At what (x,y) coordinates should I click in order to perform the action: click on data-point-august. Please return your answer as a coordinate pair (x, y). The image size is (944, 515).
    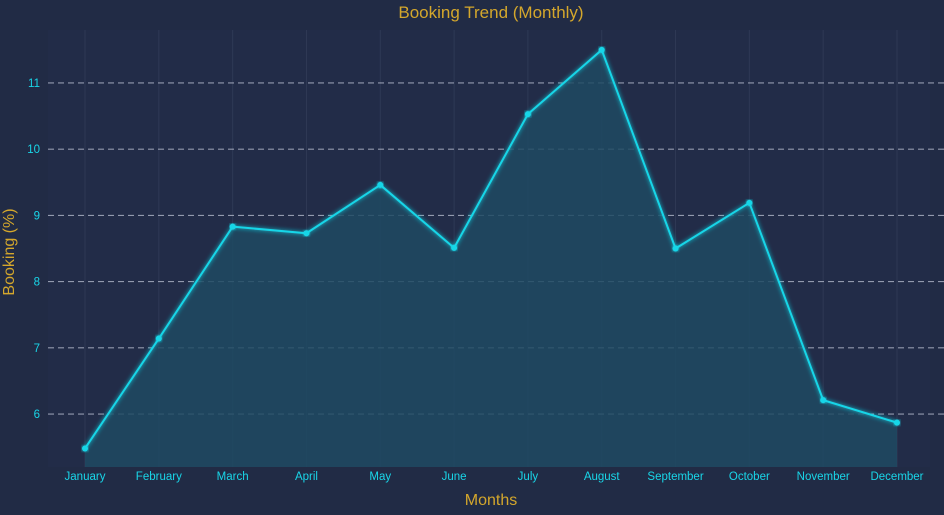
    Looking at the image, I should click on (601, 49).